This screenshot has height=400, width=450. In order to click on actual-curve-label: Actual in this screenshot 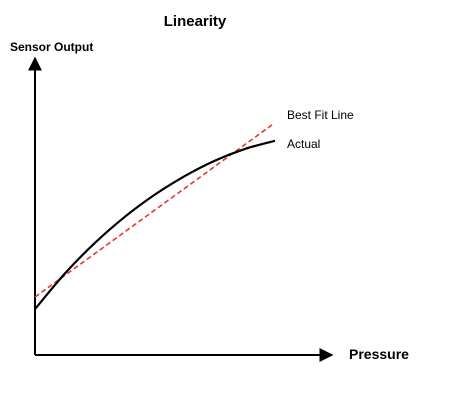, I will do `click(303, 144)`.